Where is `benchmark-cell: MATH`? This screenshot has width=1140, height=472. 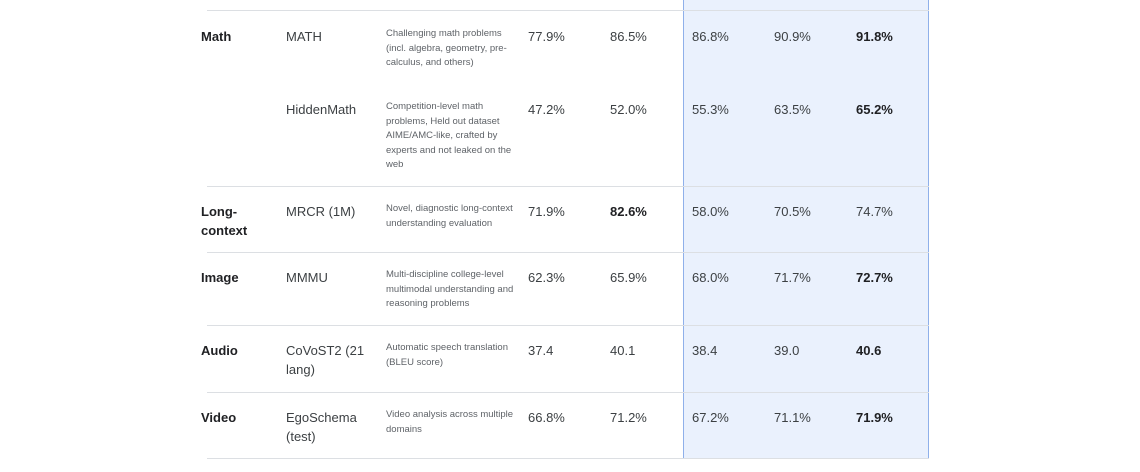 benchmark-cell: MATH is located at coordinates (304, 36).